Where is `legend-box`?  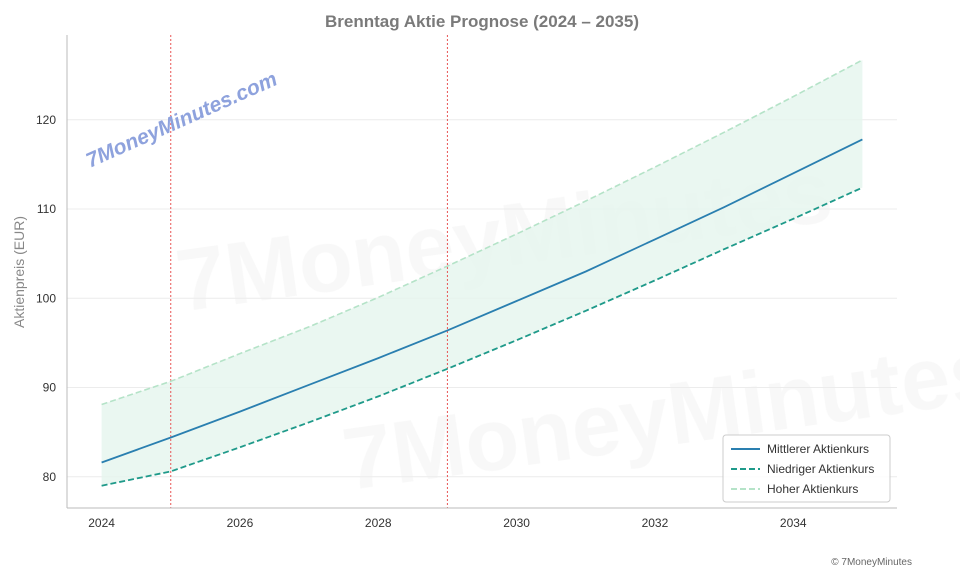 legend-box is located at coordinates (806, 468).